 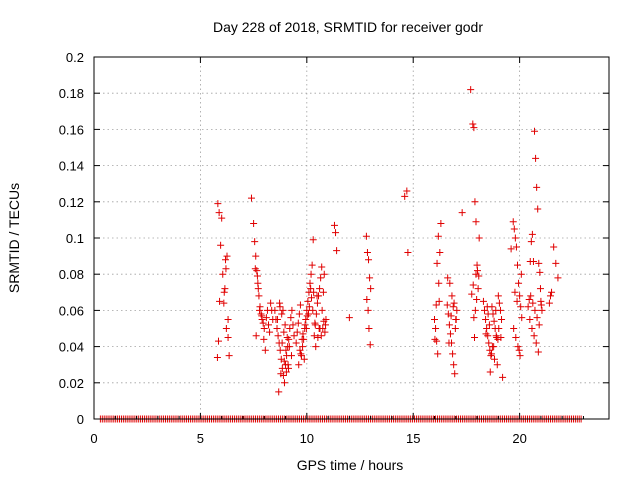 What do you see at coordinates (75, 238) in the screenshot?
I see `y-tick-label: 0.1` at bounding box center [75, 238].